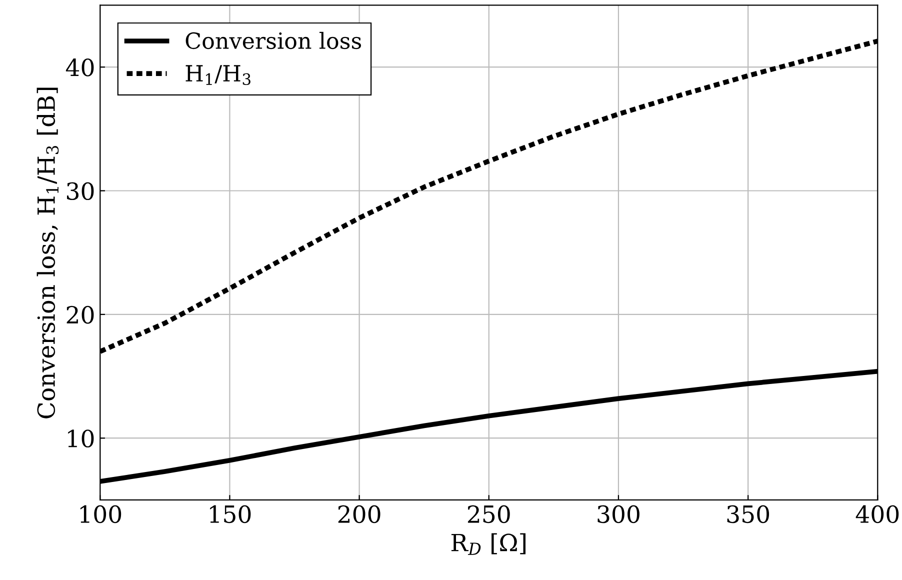 This screenshot has height=580, width=902. What do you see at coordinates (101, 514) in the screenshot?
I see `x-tick-label: 100` at bounding box center [101, 514].